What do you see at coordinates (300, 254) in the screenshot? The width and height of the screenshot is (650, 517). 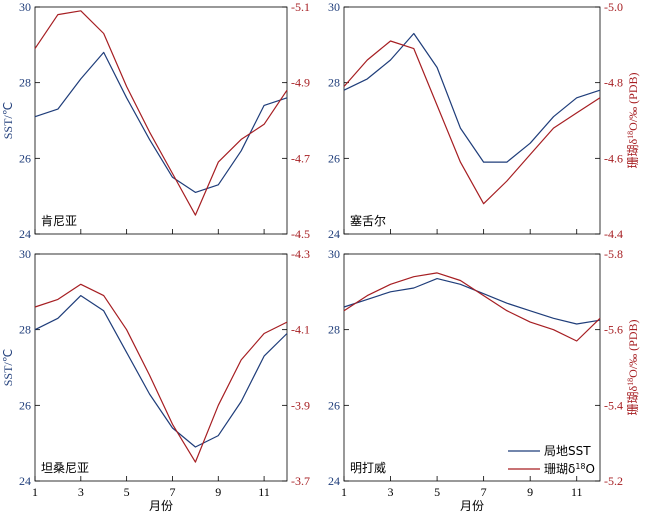 I see `y-tick-label-right: -4.3` at bounding box center [300, 254].